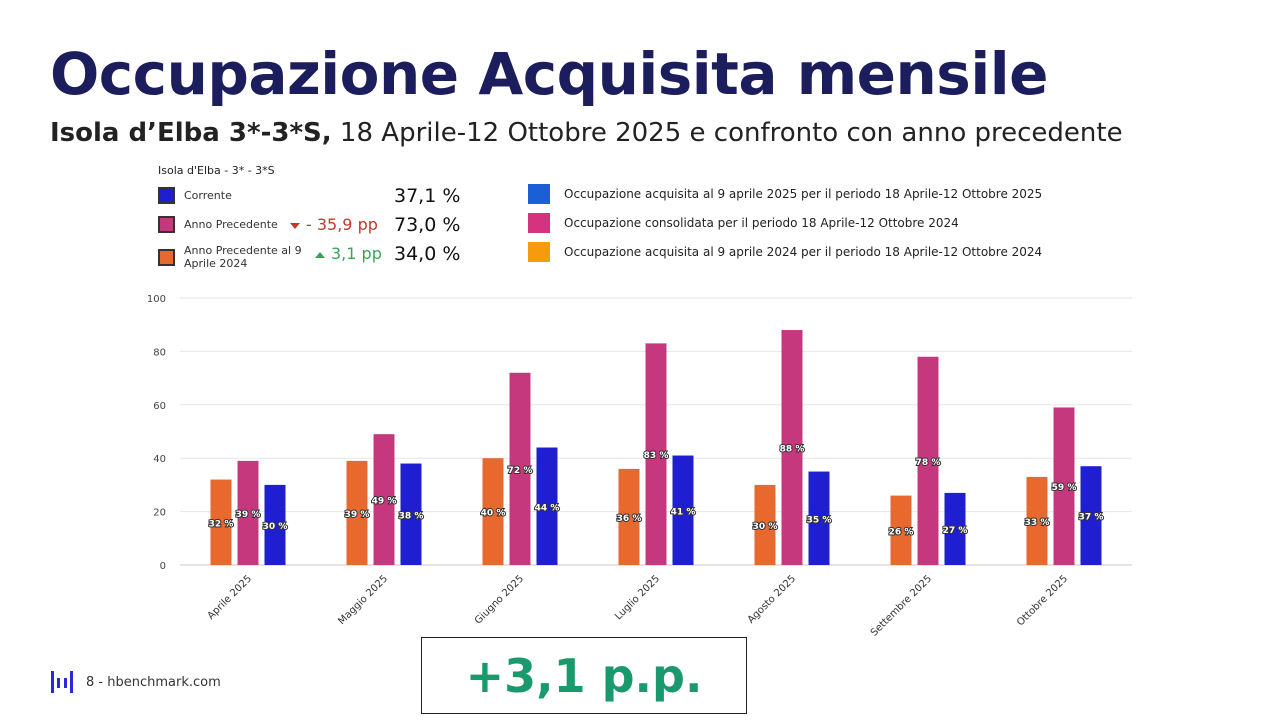  I want to click on trend-down-icon, so click(295, 225).